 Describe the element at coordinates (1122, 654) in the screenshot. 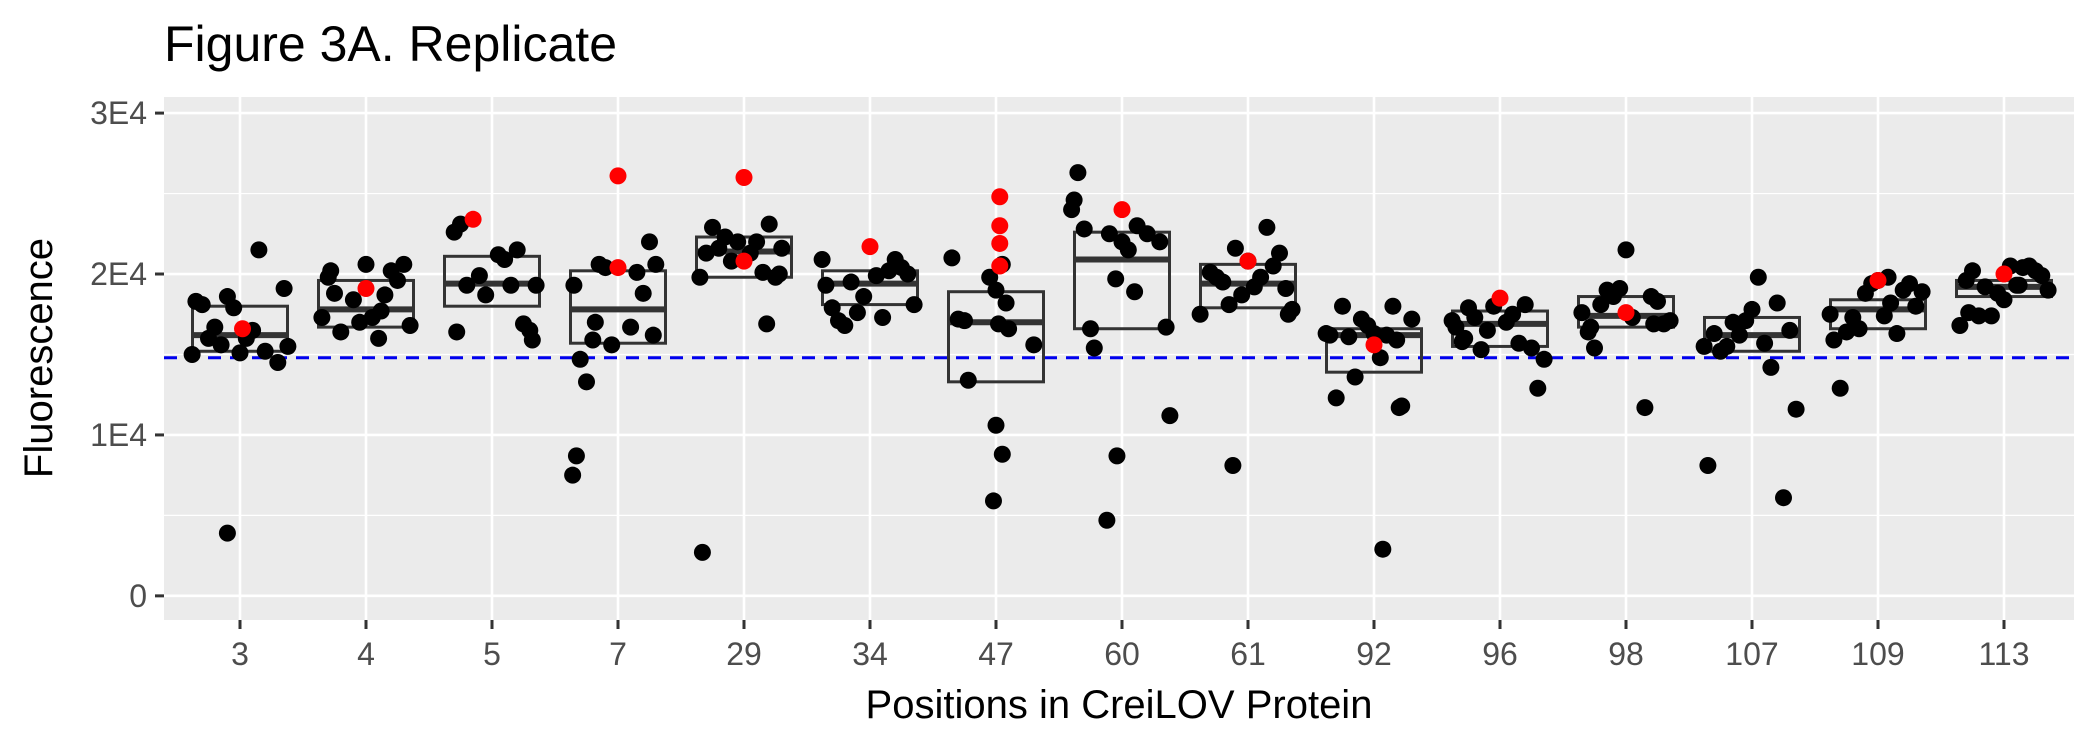

I see `x-tick-label: 60` at that location.